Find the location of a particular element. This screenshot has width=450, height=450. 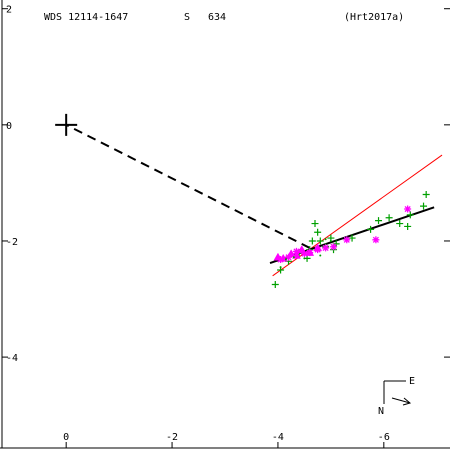

primary-star-marker is located at coordinates (66, 124).